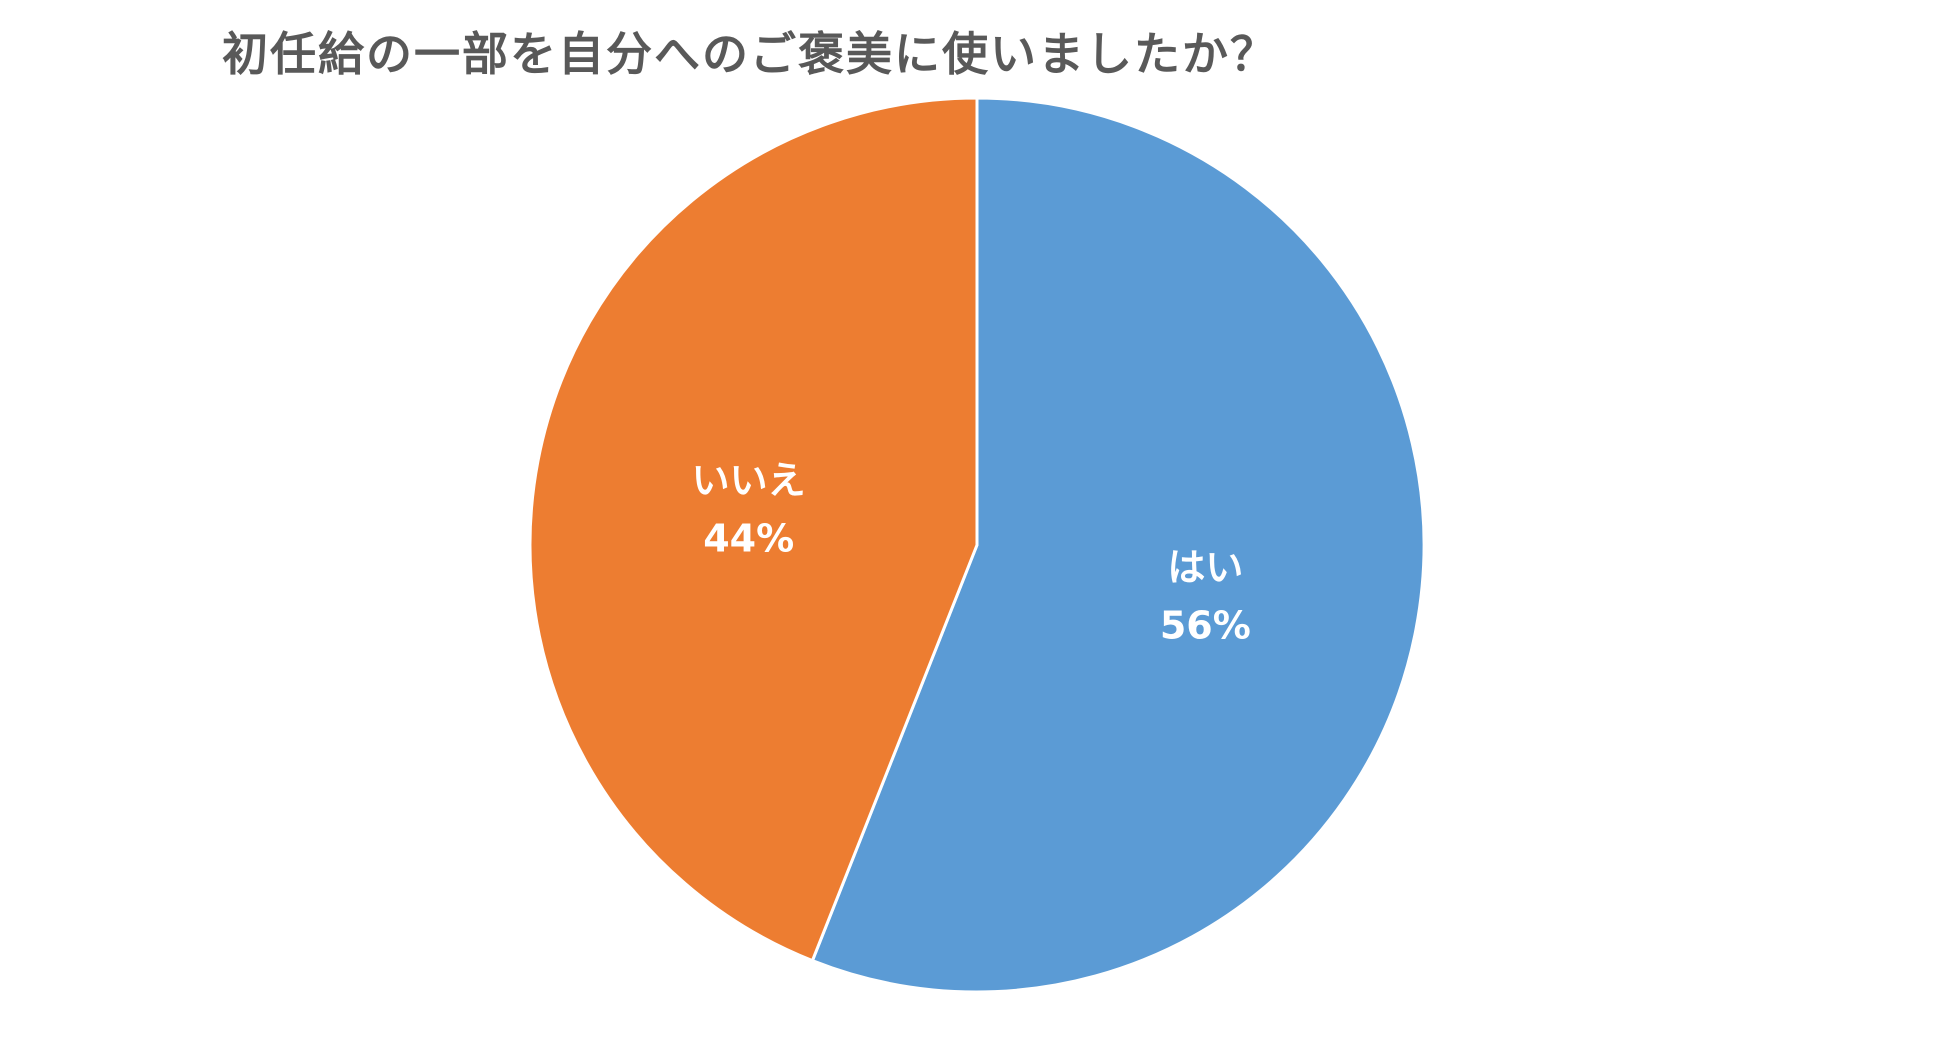  Describe the element at coordinates (1205, 568) in the screenshot. I see `slice-category-label-0: はい` at that location.